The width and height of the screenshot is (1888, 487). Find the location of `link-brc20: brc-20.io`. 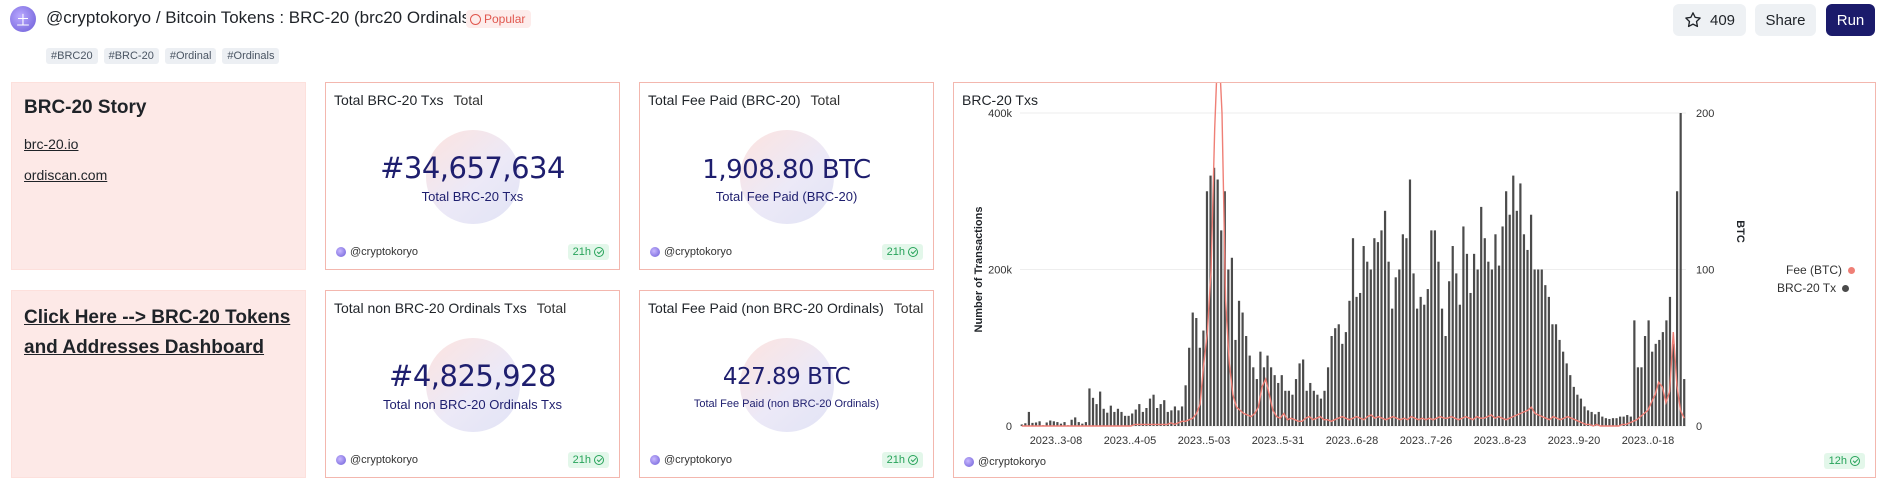

link-brc20: brc-20.io is located at coordinates (51, 144).